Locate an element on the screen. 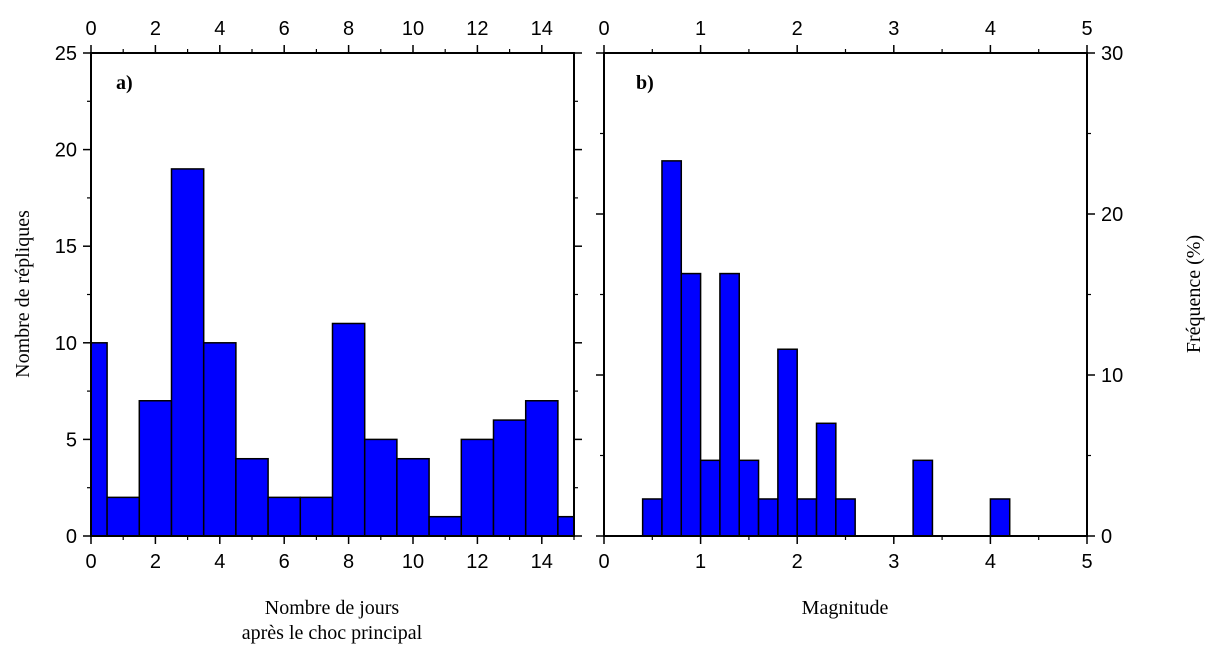 This screenshot has height=648, width=1213. x-tick-label-top: 14 is located at coordinates (542, 29).